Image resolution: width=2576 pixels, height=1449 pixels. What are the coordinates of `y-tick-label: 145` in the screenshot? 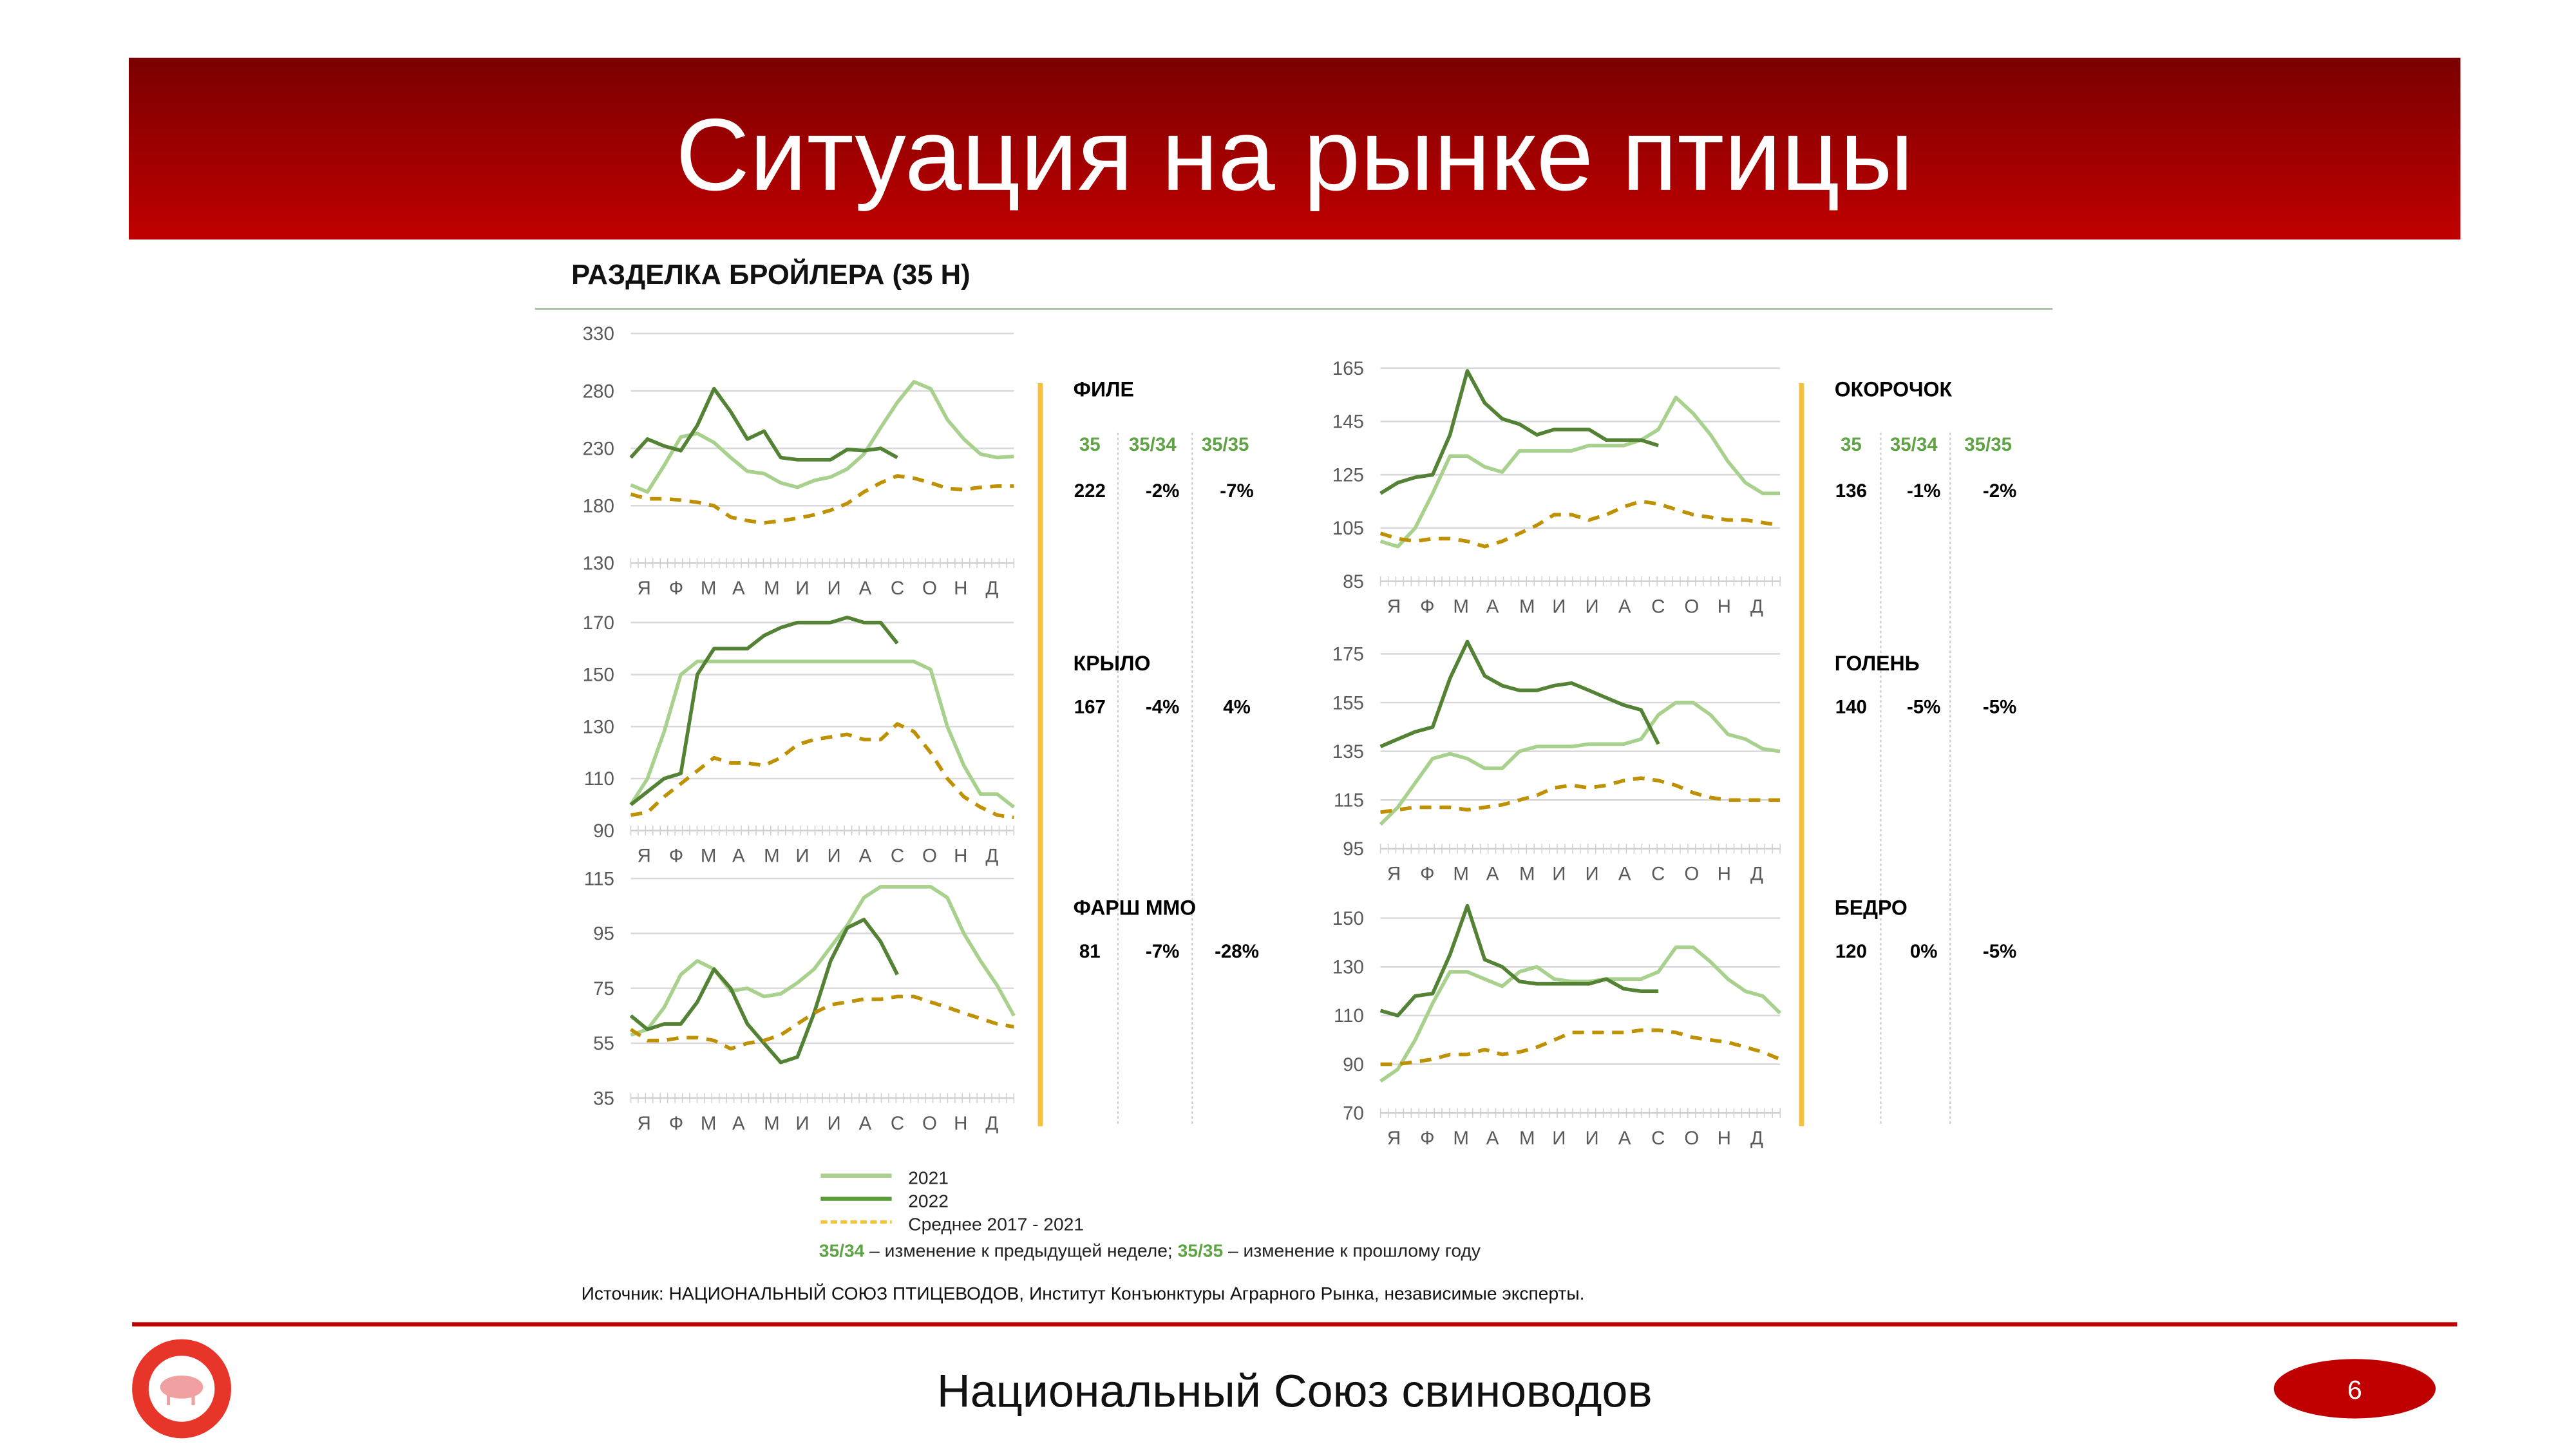 It's located at (1348, 422).